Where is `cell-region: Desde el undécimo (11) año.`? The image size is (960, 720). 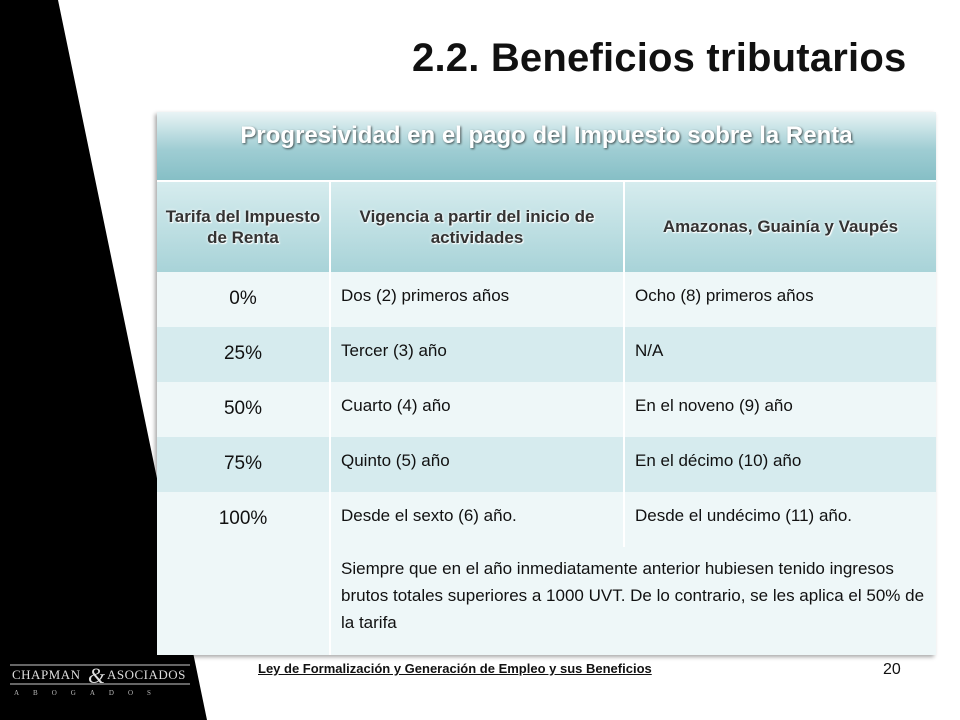
cell-region: Desde el undécimo (11) año. is located at coordinates (744, 515).